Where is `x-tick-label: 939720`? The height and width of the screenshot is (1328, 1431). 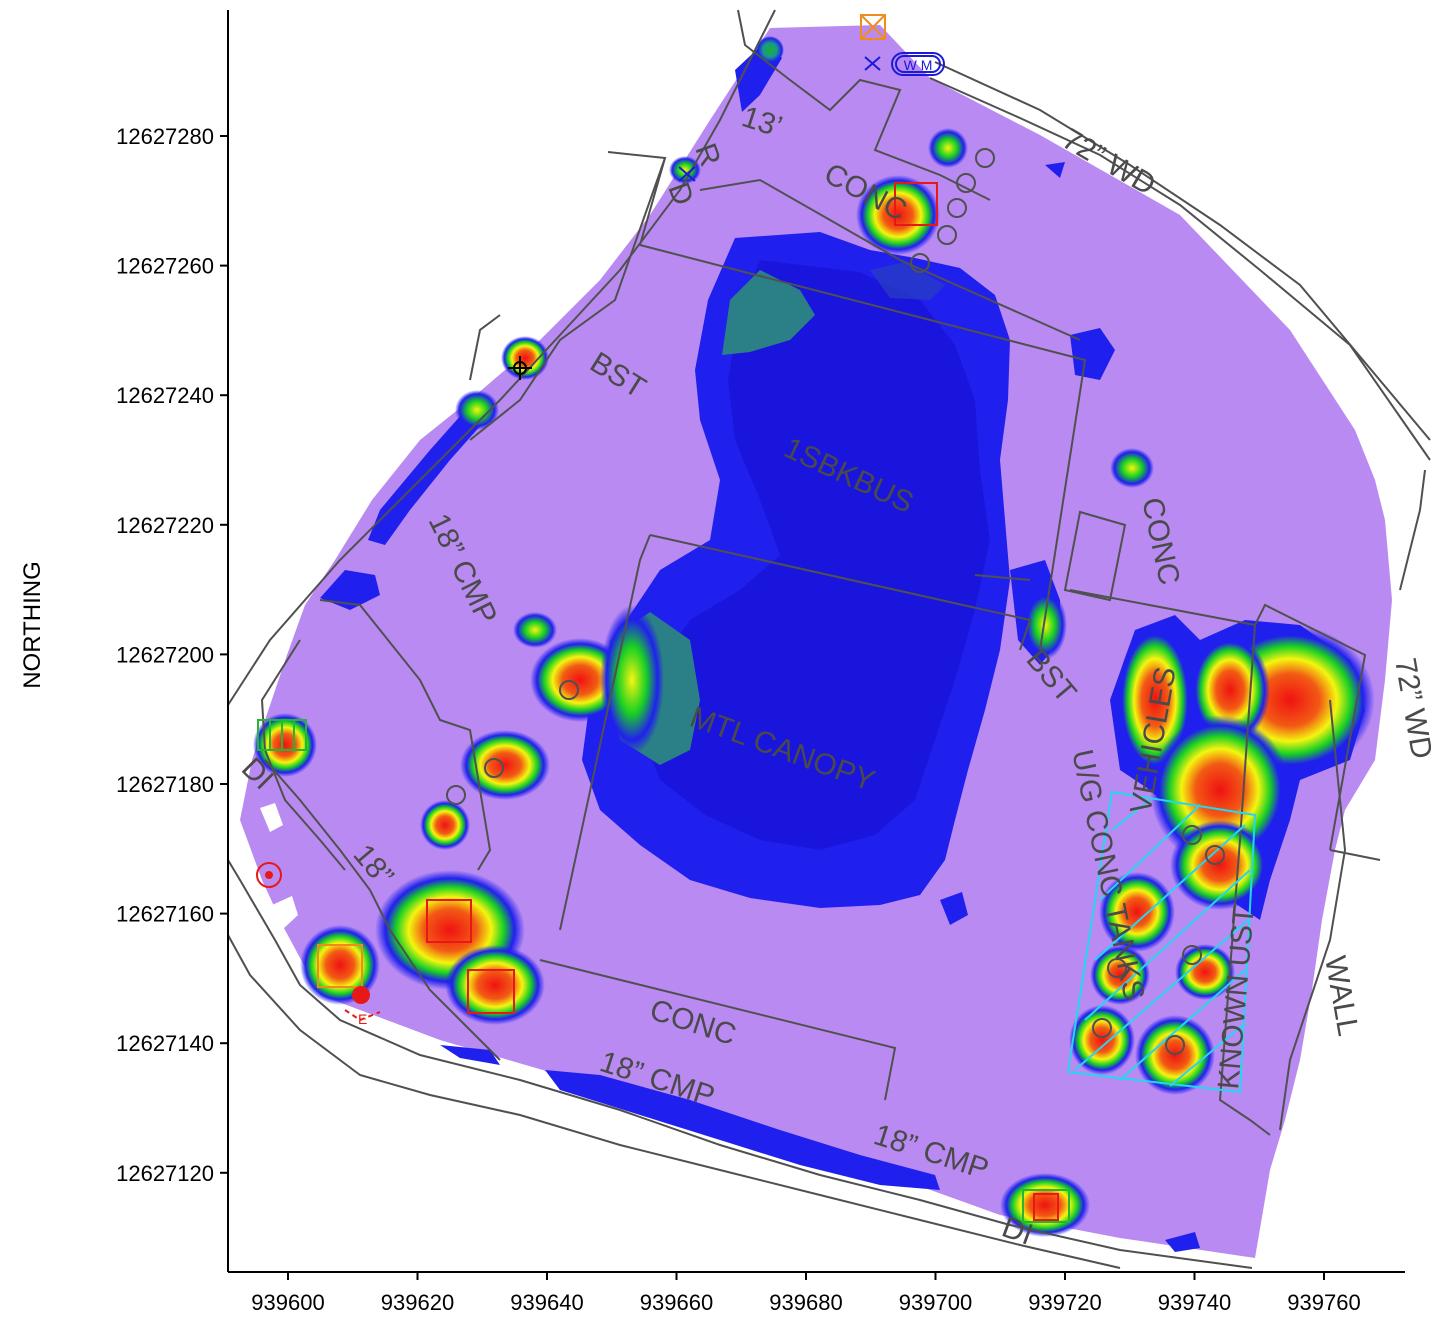 x-tick-label: 939720 is located at coordinates (1064, 1302).